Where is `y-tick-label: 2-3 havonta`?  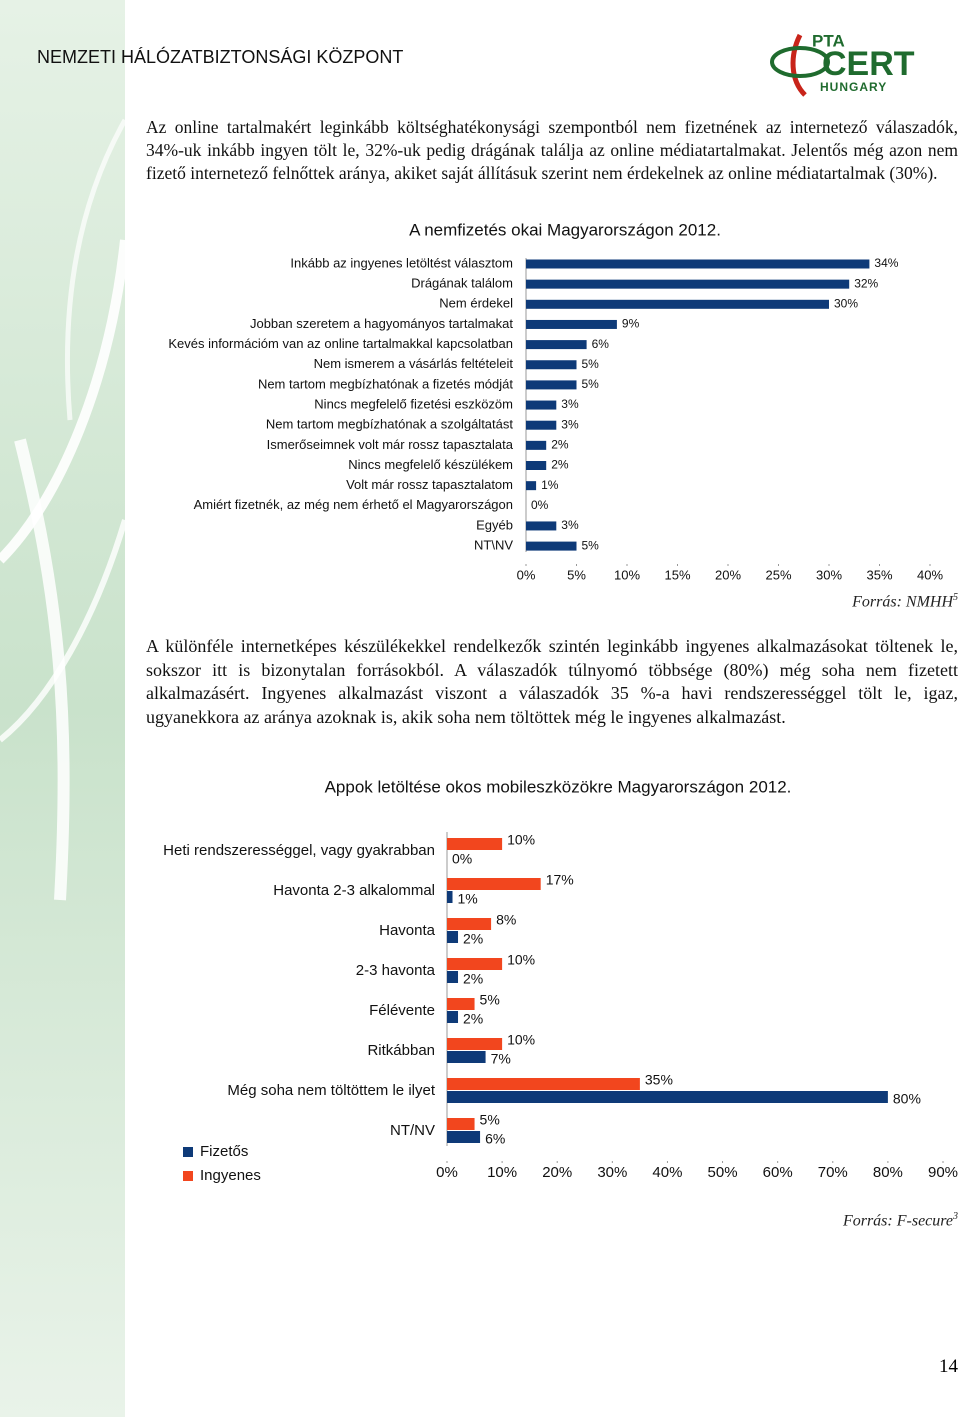 y-tick-label: 2-3 havonta is located at coordinates (396, 970).